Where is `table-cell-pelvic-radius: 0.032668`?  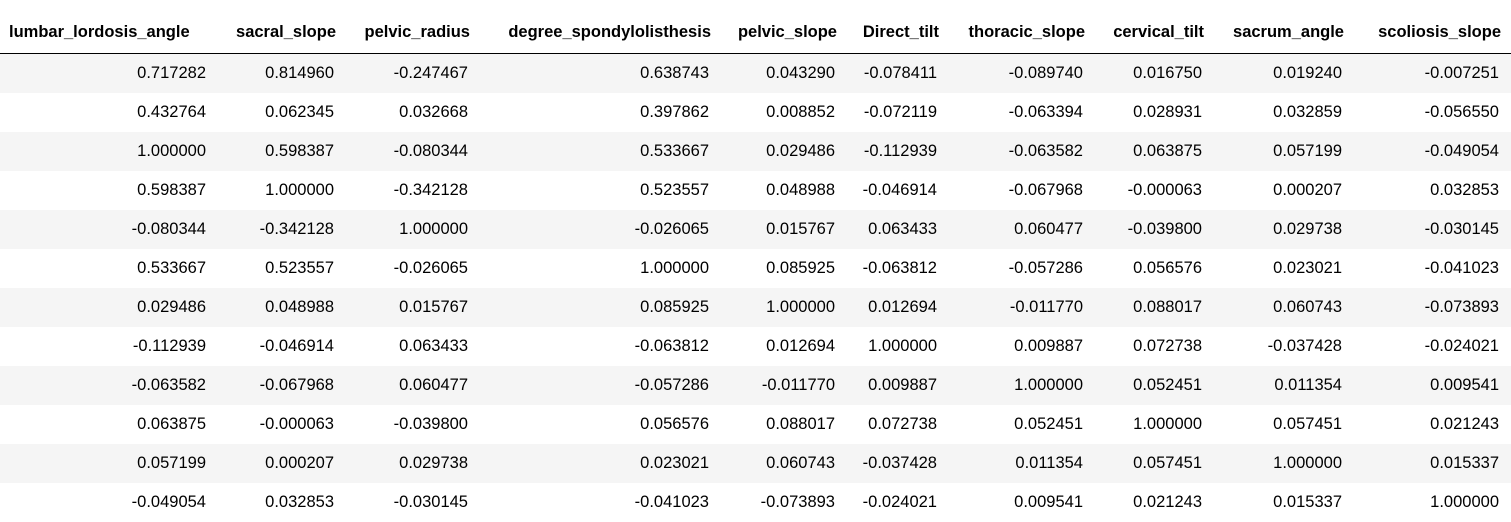
table-cell-pelvic-radius: 0.032668 is located at coordinates (413, 112).